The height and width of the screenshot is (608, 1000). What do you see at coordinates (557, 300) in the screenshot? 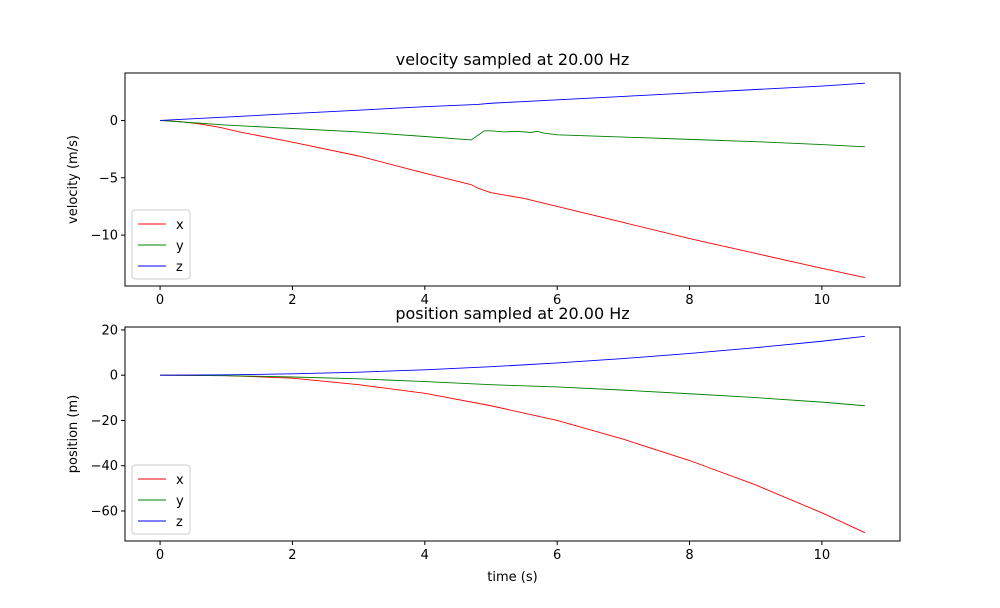
I see `velocity-xtick-label: 6` at bounding box center [557, 300].